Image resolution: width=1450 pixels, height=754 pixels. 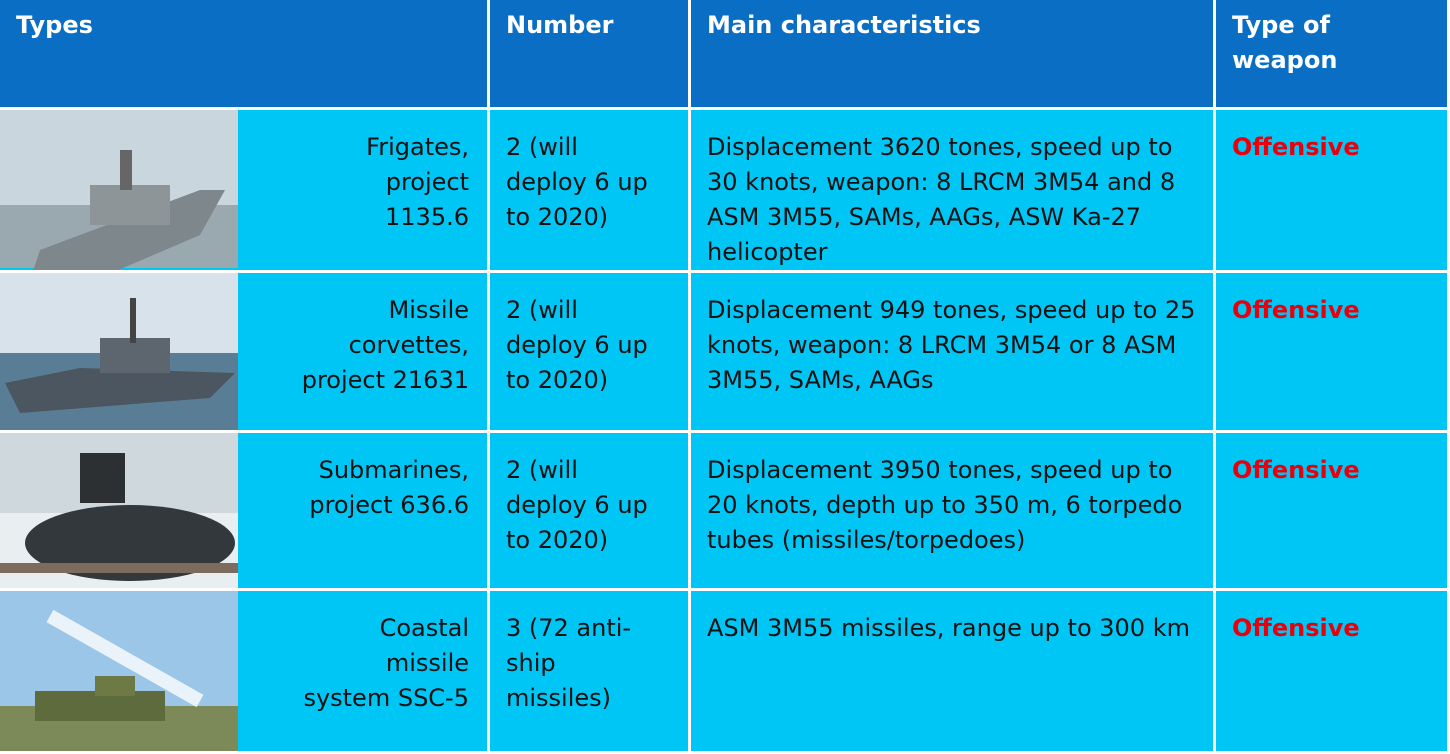 I want to click on number: 3 (72 anti-ship missiles), so click(x=589, y=671).